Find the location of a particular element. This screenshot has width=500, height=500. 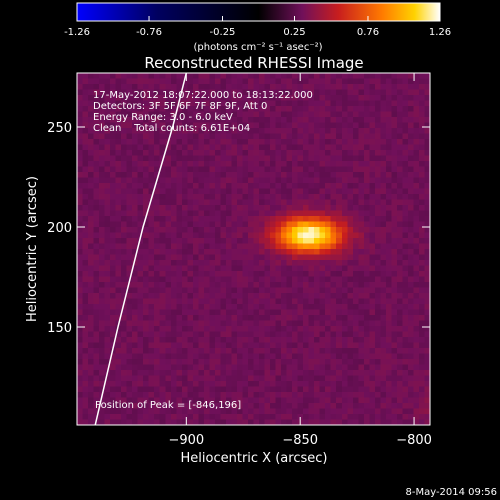

colorbar-tick-label: -1.26 is located at coordinates (77, 32).